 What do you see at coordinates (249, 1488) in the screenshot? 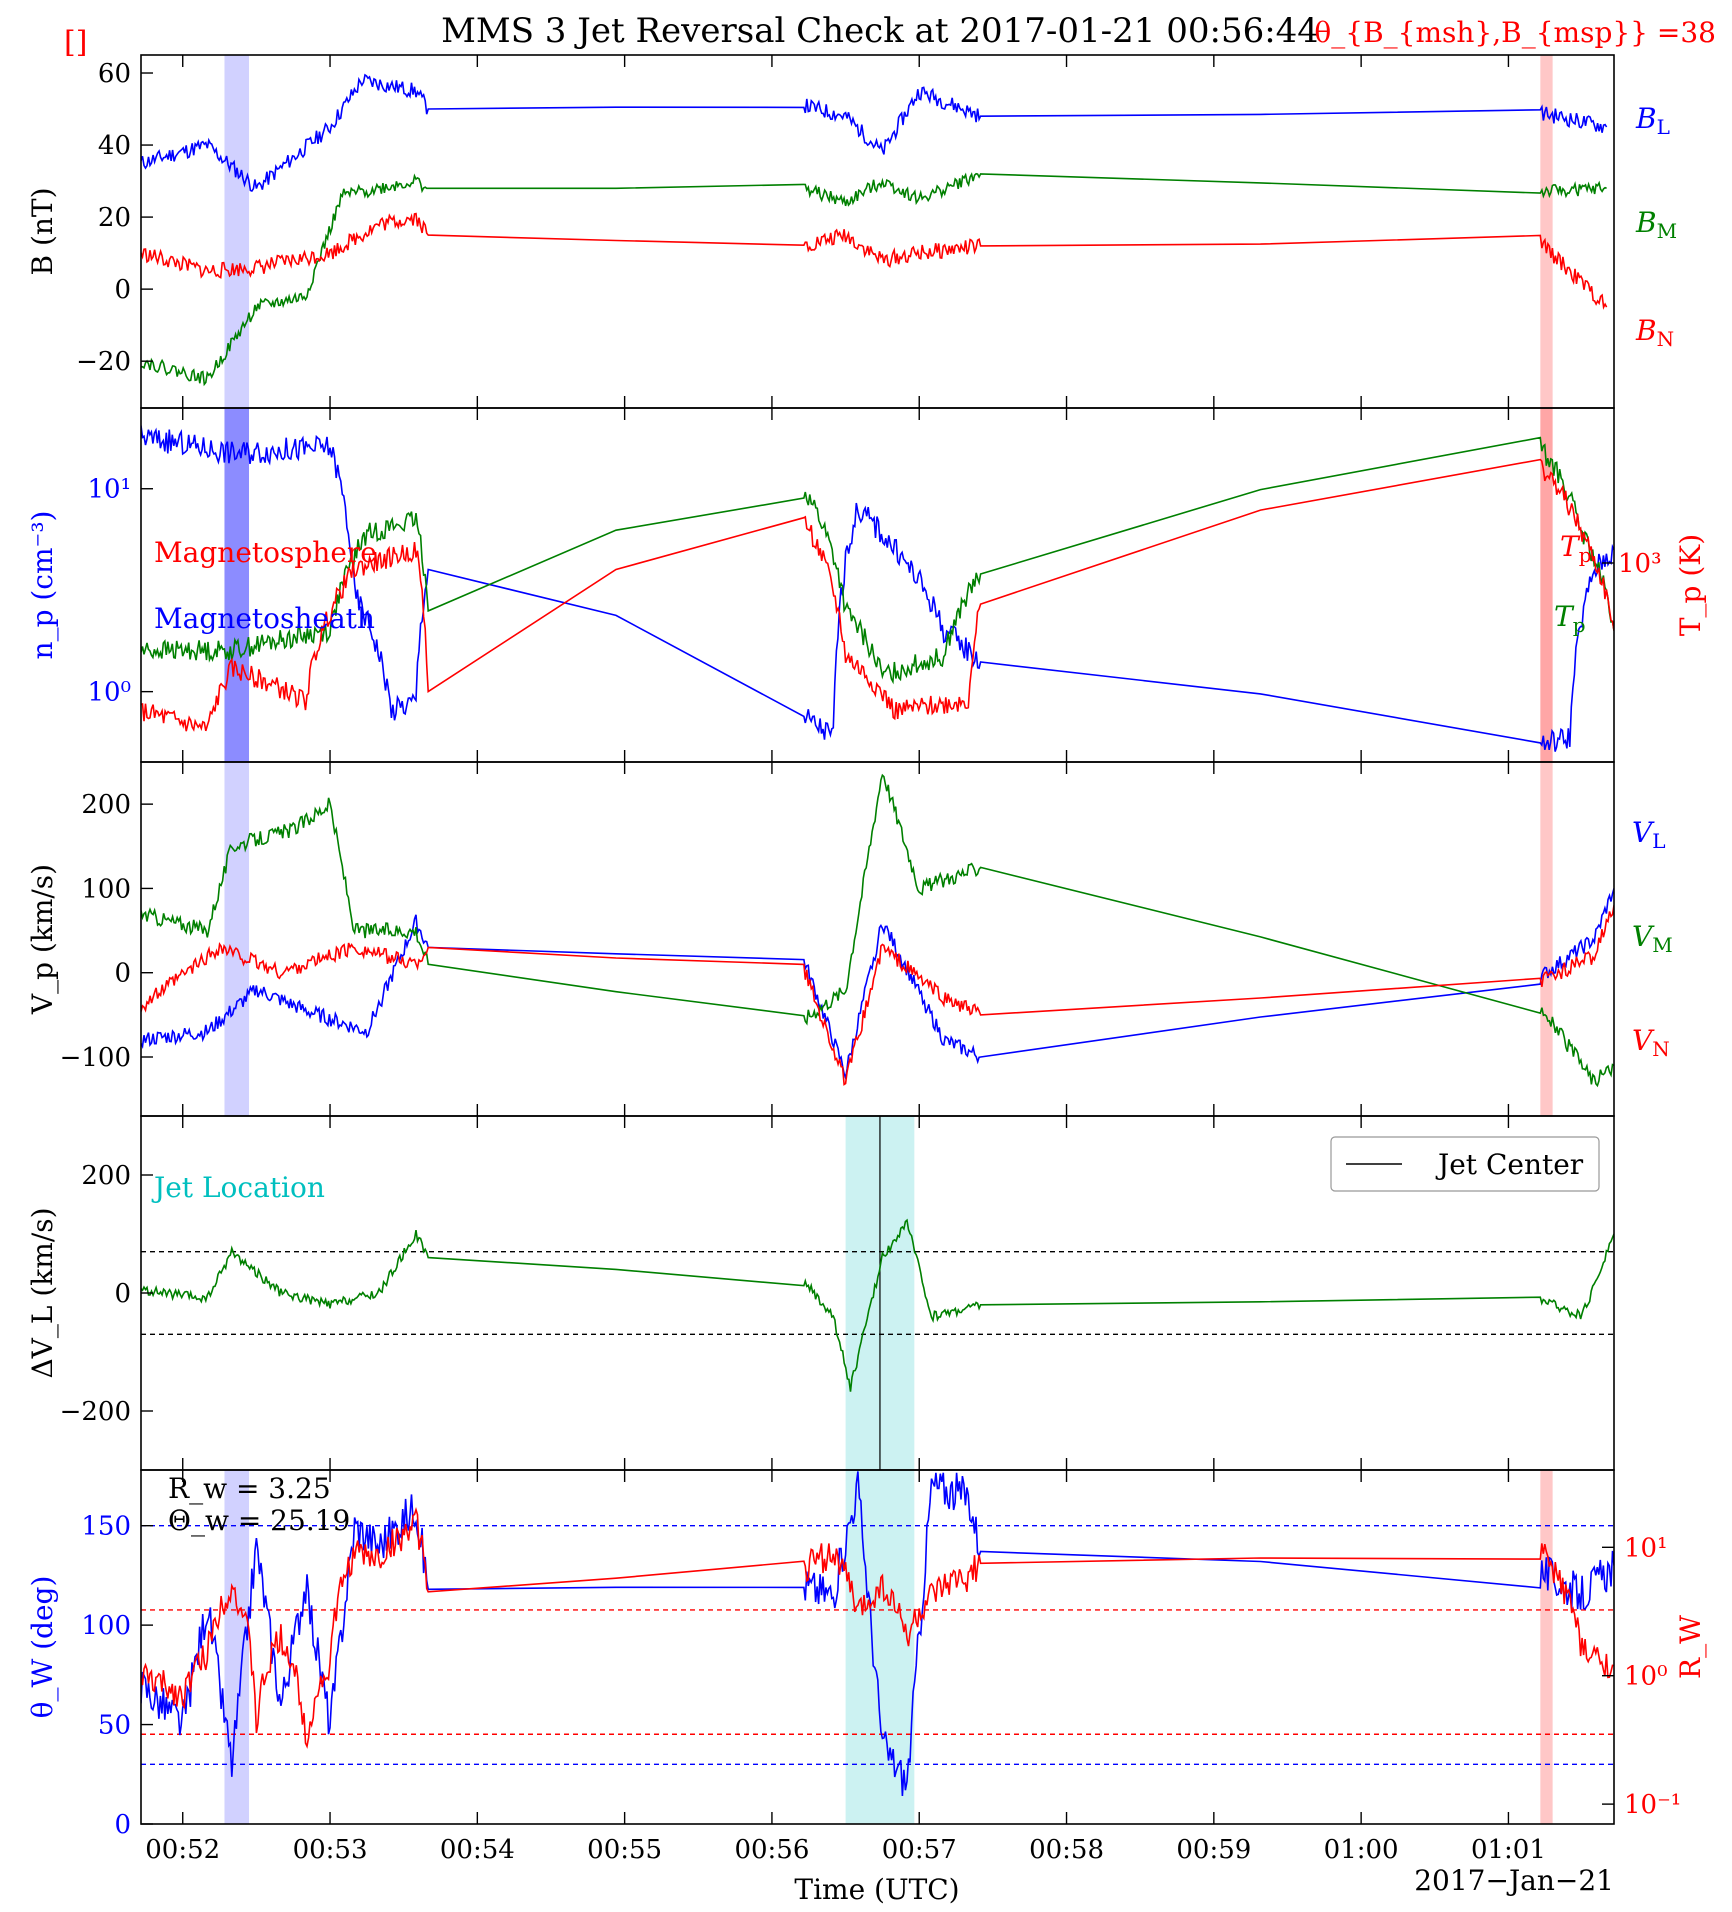
I see `rw-annotation: R_w = 3.25` at bounding box center [249, 1488].